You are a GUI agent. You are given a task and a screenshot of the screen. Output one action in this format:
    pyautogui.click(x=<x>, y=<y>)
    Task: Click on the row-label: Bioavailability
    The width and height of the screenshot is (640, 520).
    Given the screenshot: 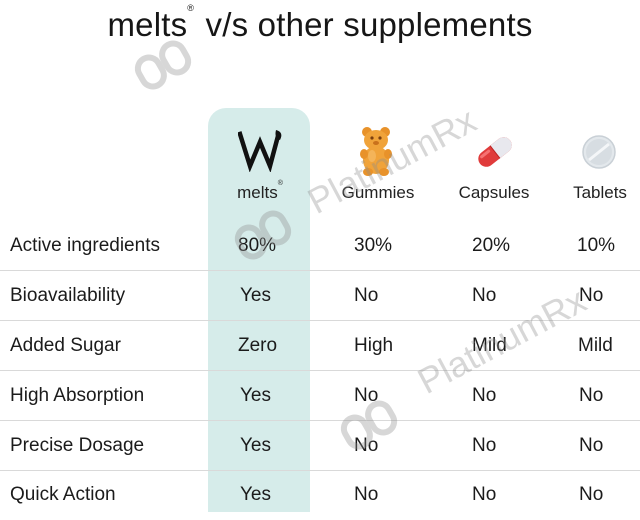 What is the action you would take?
    pyautogui.click(x=68, y=295)
    